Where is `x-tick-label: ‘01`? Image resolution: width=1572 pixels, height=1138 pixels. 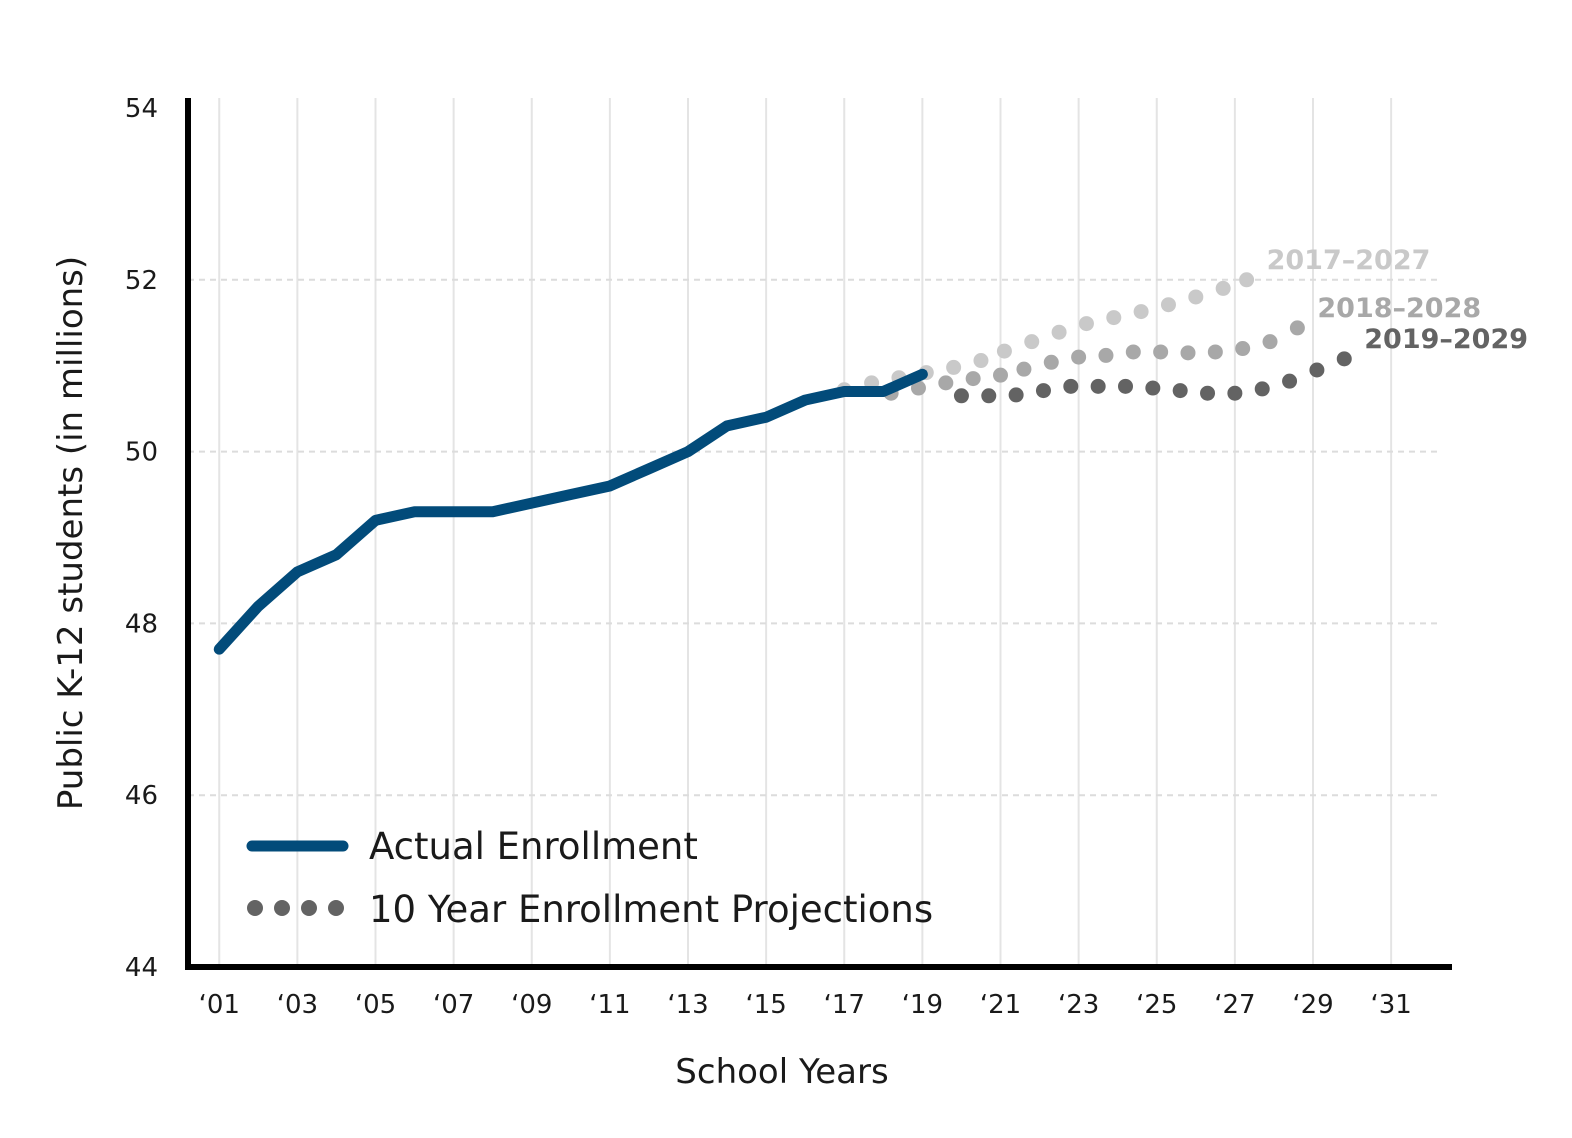 x-tick-label: ‘01 is located at coordinates (219, 1005).